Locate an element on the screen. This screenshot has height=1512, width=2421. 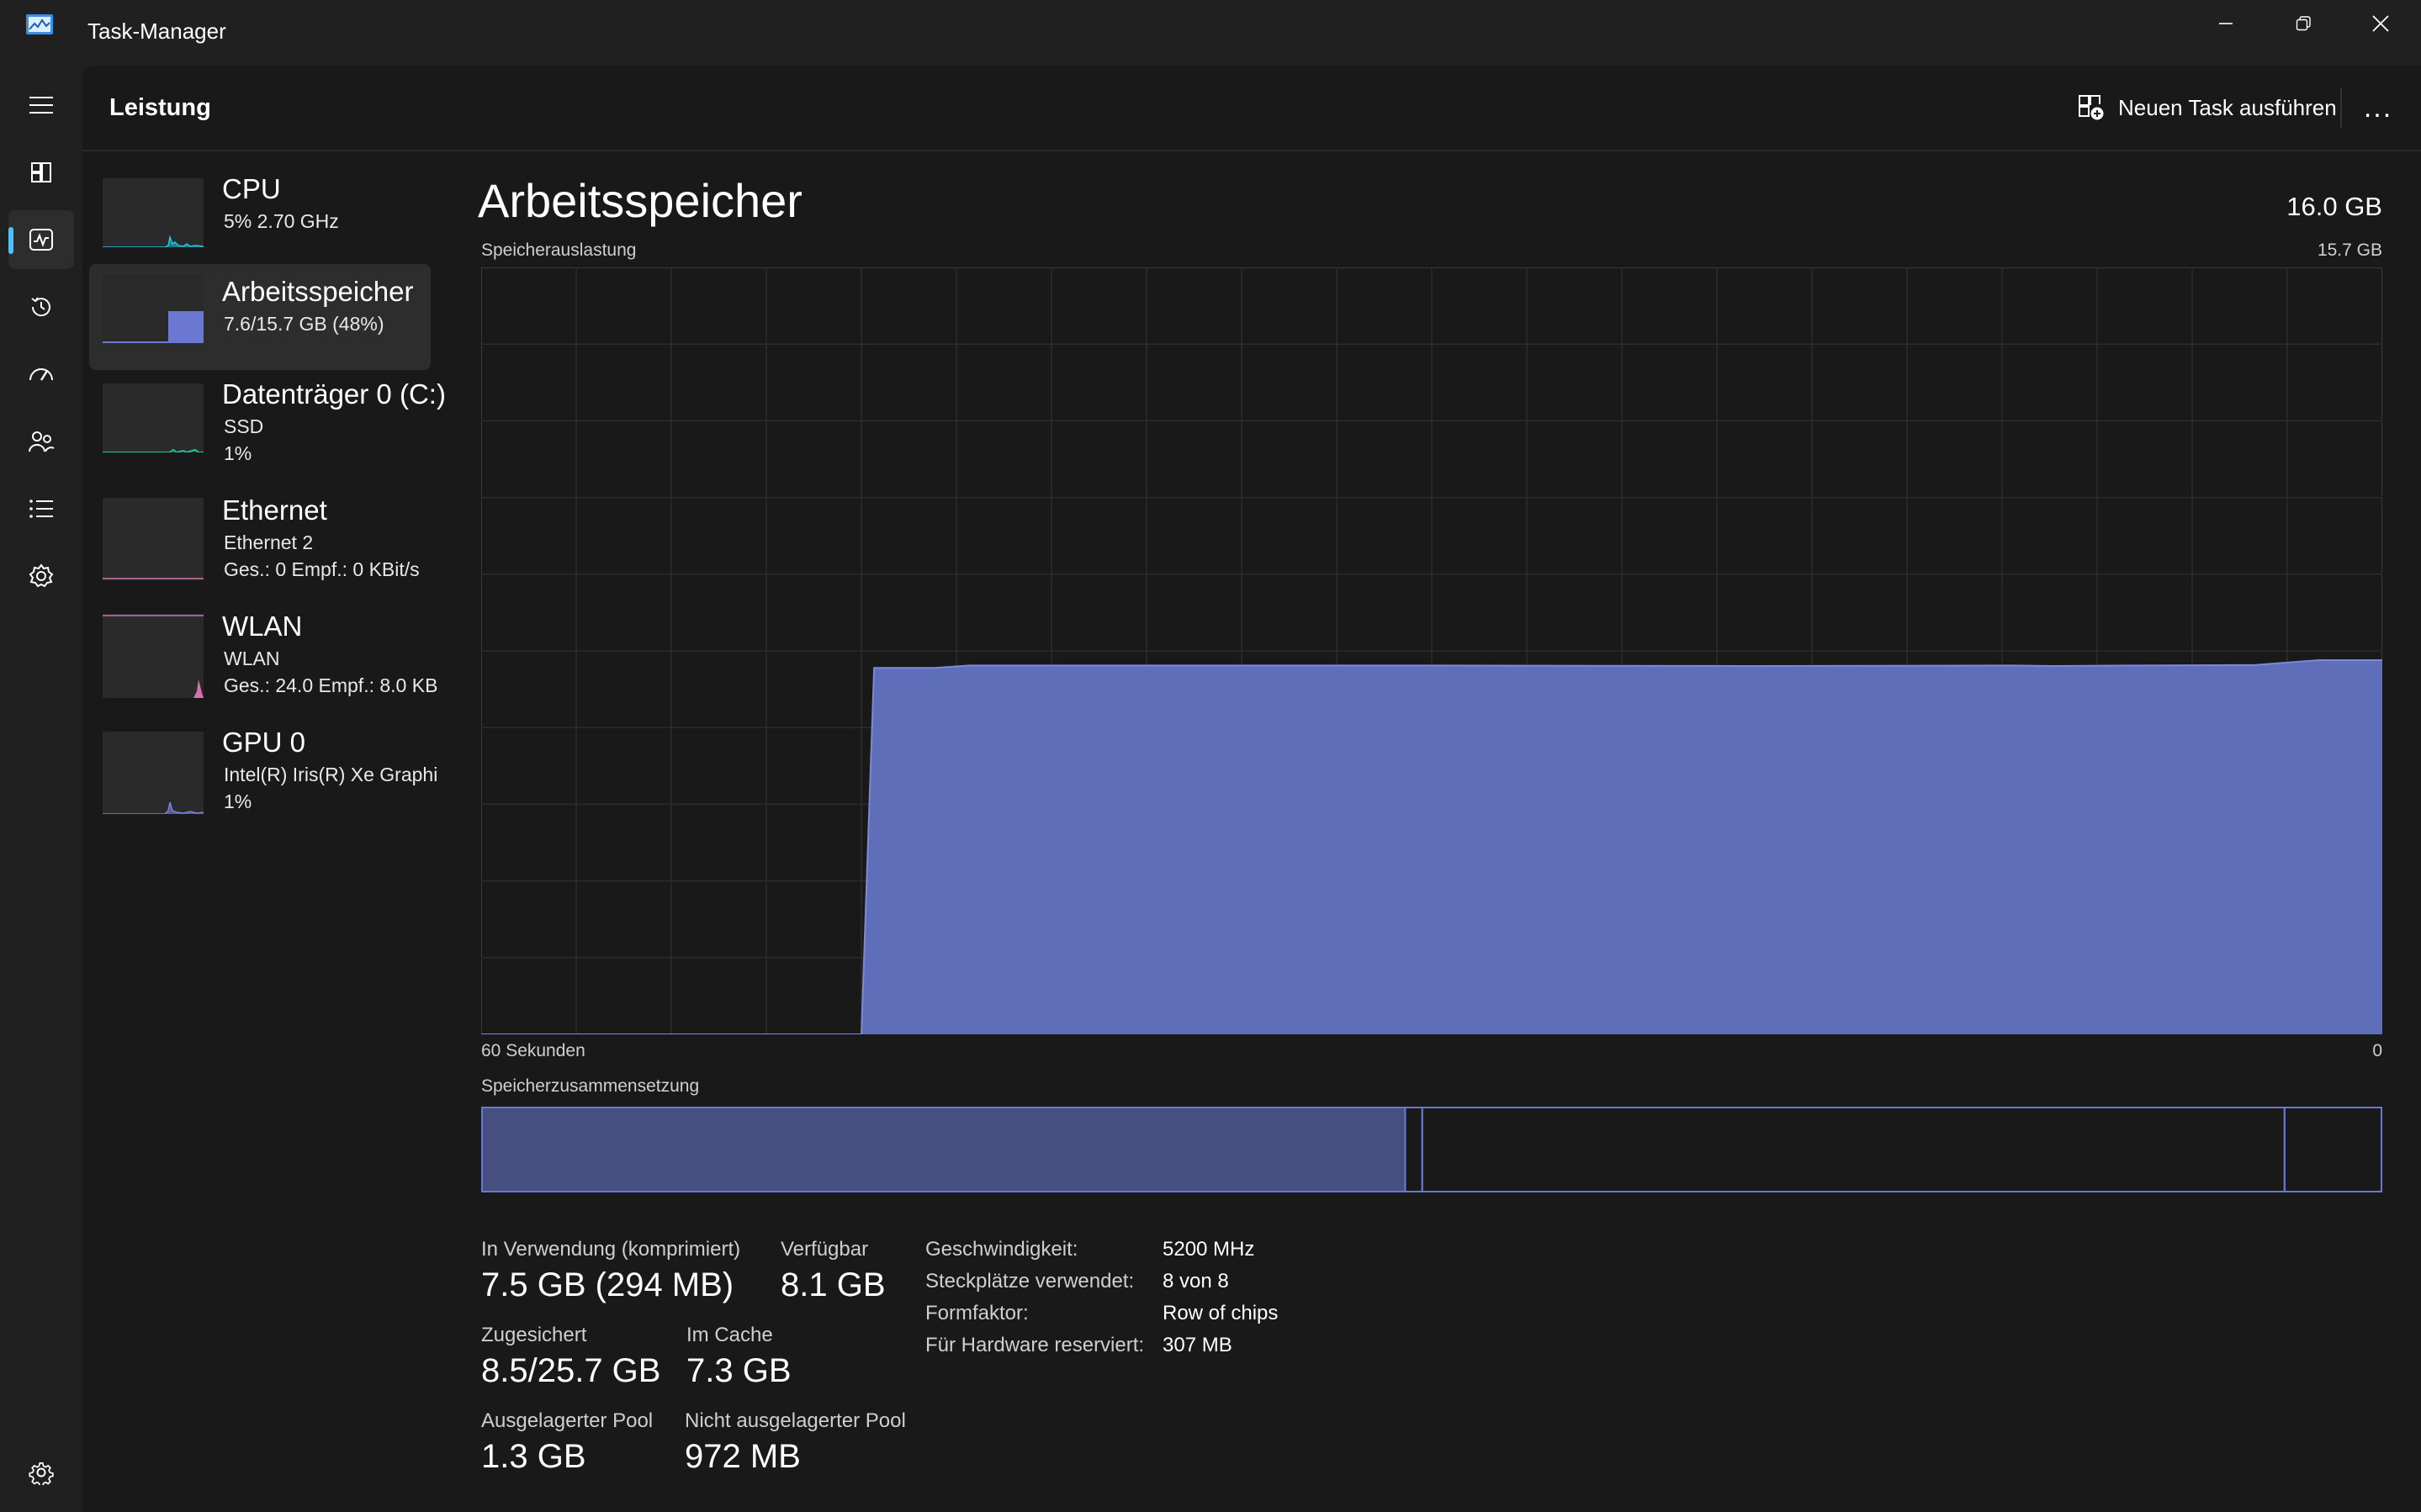
restore-button is located at coordinates (2304, 23).